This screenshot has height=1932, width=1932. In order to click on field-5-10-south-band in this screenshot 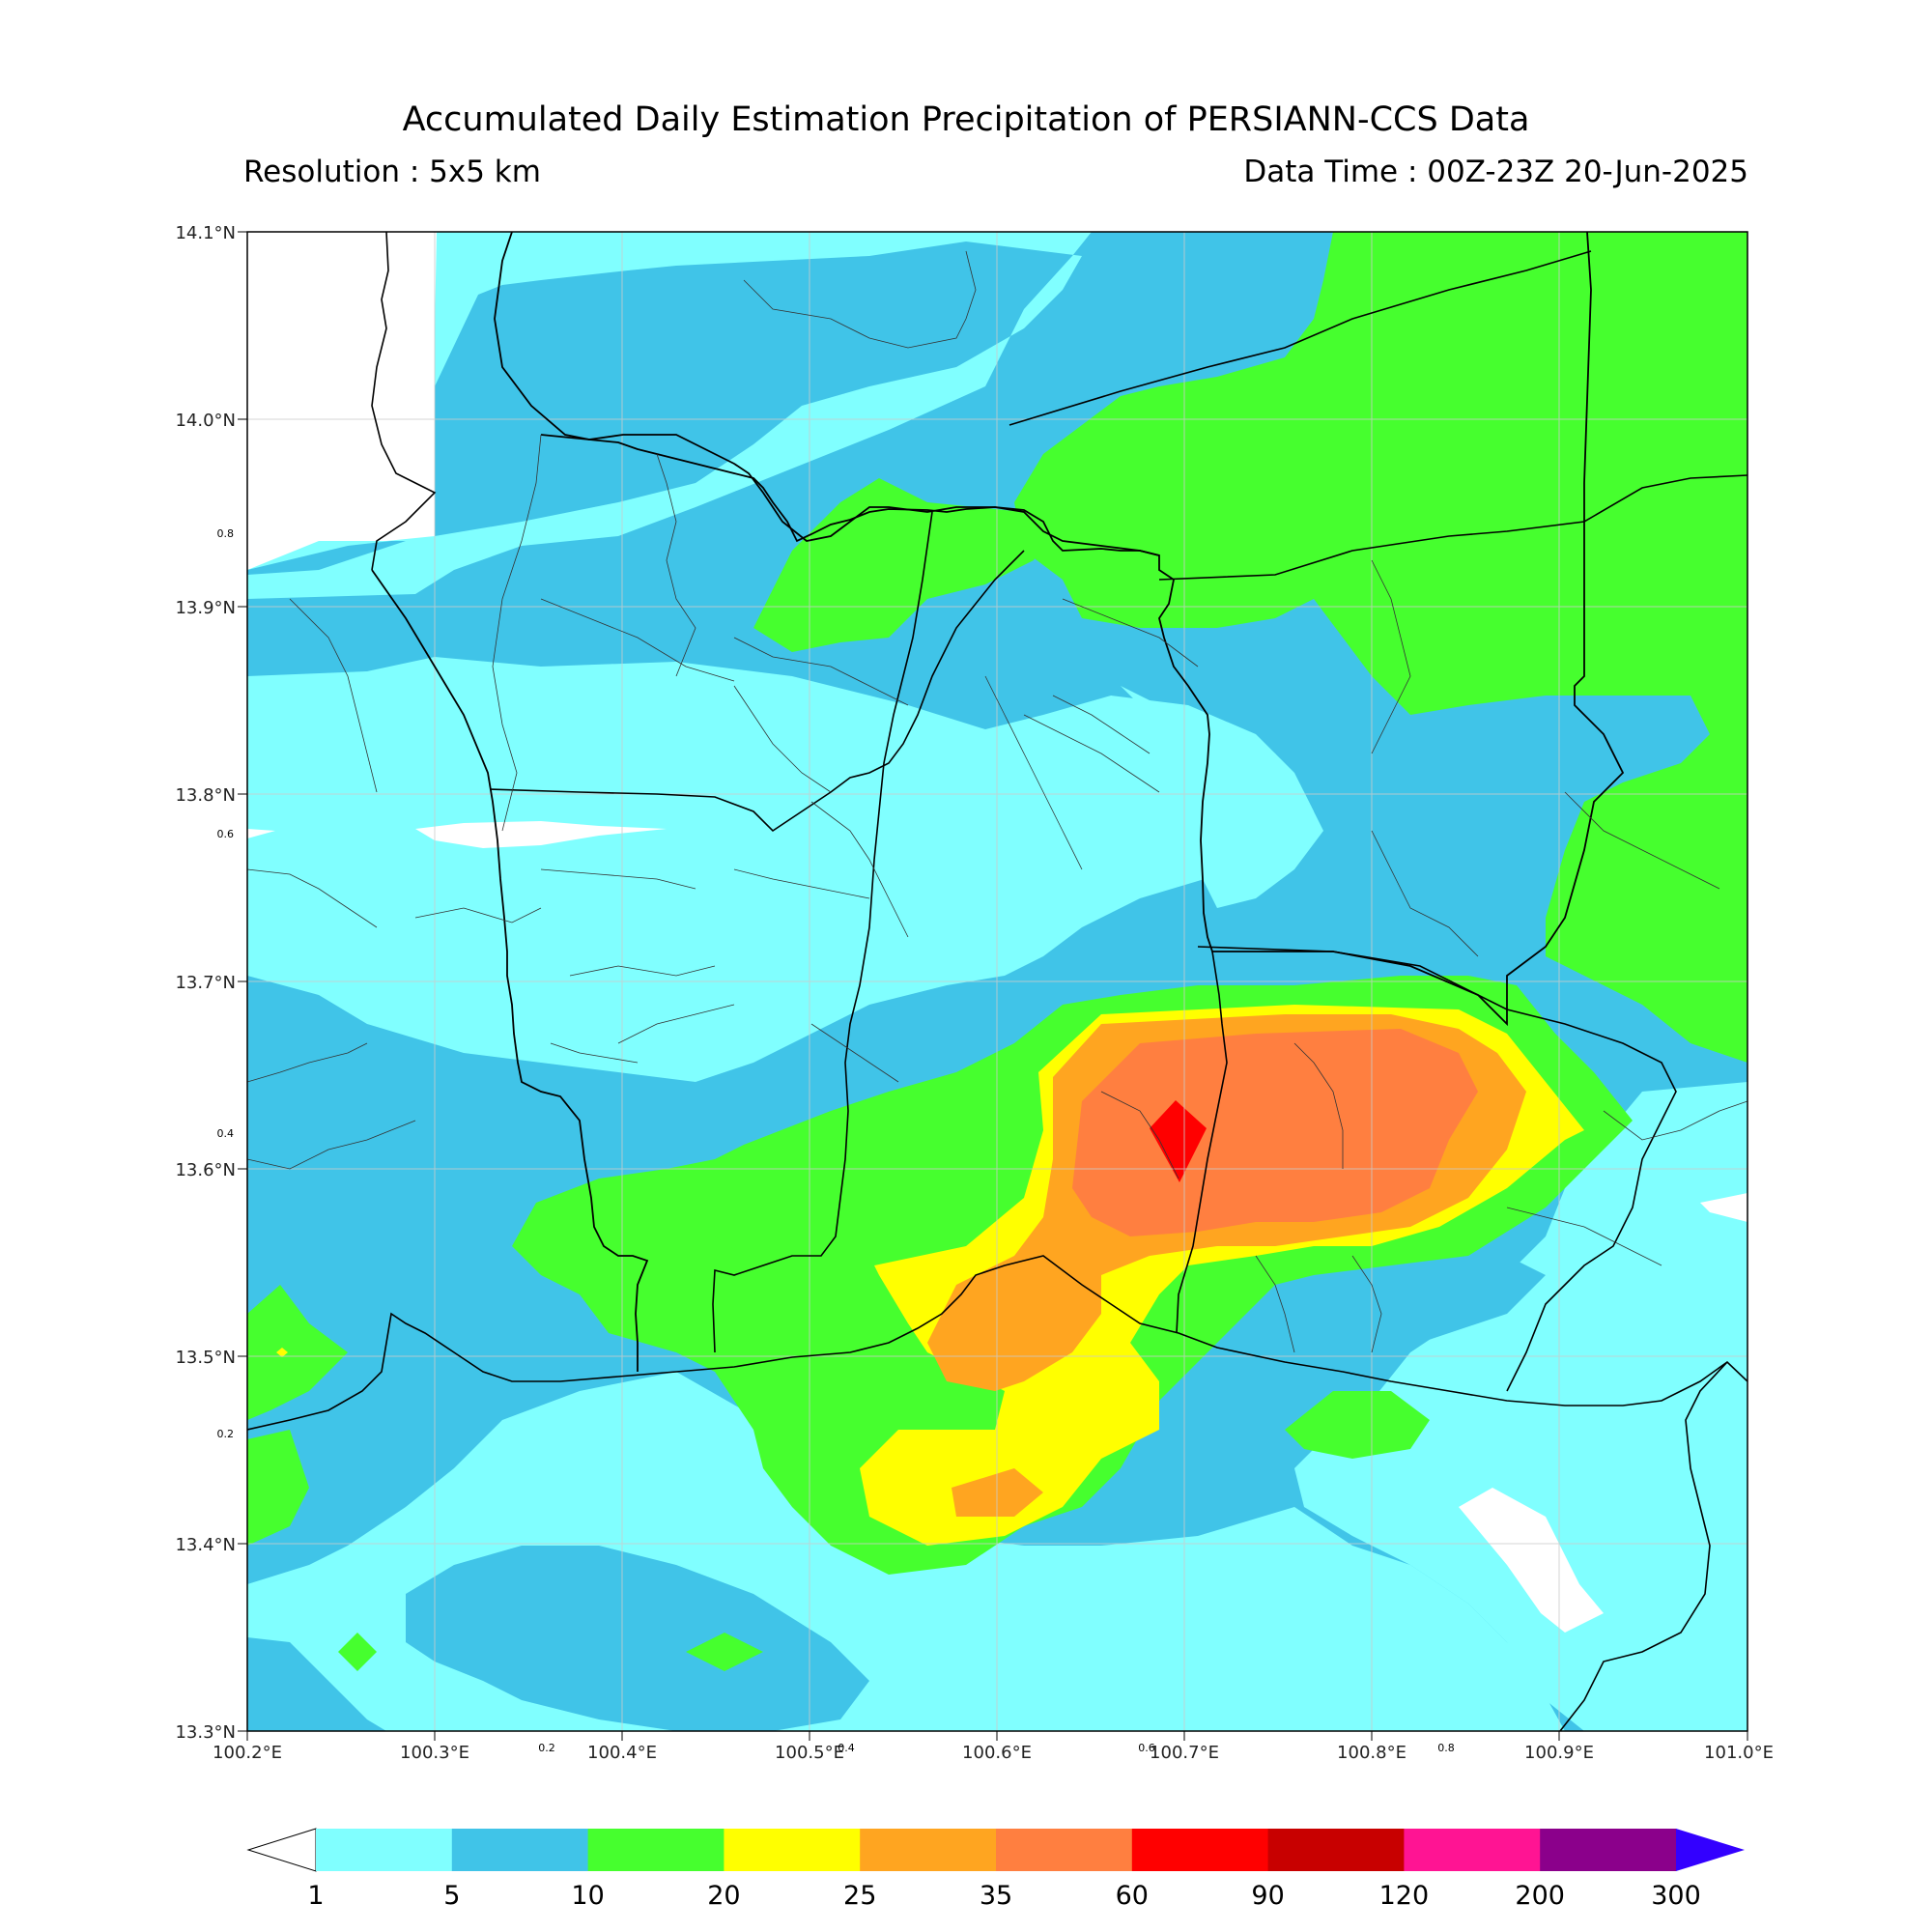, I will do `click(637, 1638)`.